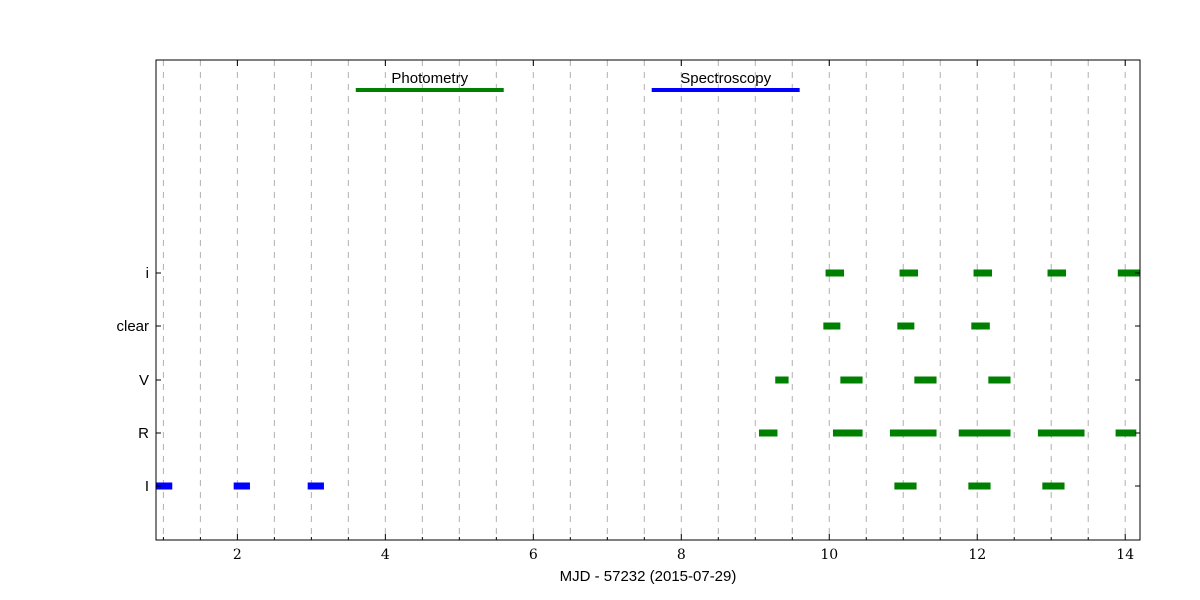 The image size is (1200, 600). What do you see at coordinates (143, 433) in the screenshot?
I see `y-category-label: R` at bounding box center [143, 433].